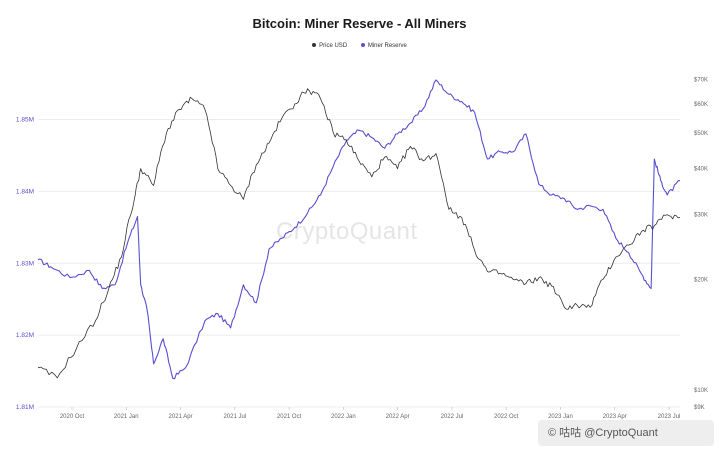 This screenshot has height=453, width=719. I want to click on x-tick-label: 2021 Jan, so click(126, 417).